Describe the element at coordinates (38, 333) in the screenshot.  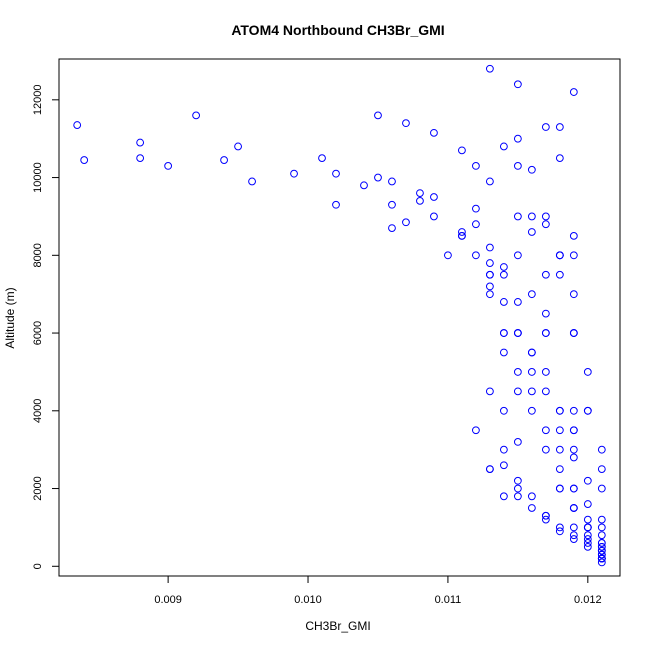
I see `y-tick-label: 6000` at that location.